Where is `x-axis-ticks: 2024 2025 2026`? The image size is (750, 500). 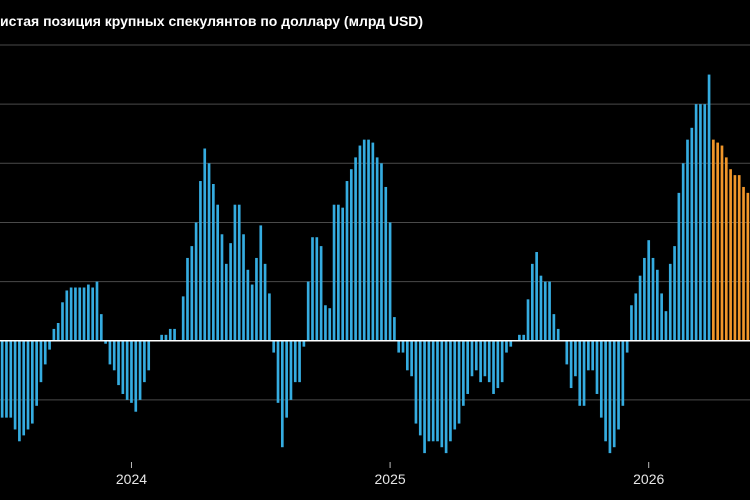 x-axis-ticks: 2024 2025 2026 is located at coordinates (390, 474).